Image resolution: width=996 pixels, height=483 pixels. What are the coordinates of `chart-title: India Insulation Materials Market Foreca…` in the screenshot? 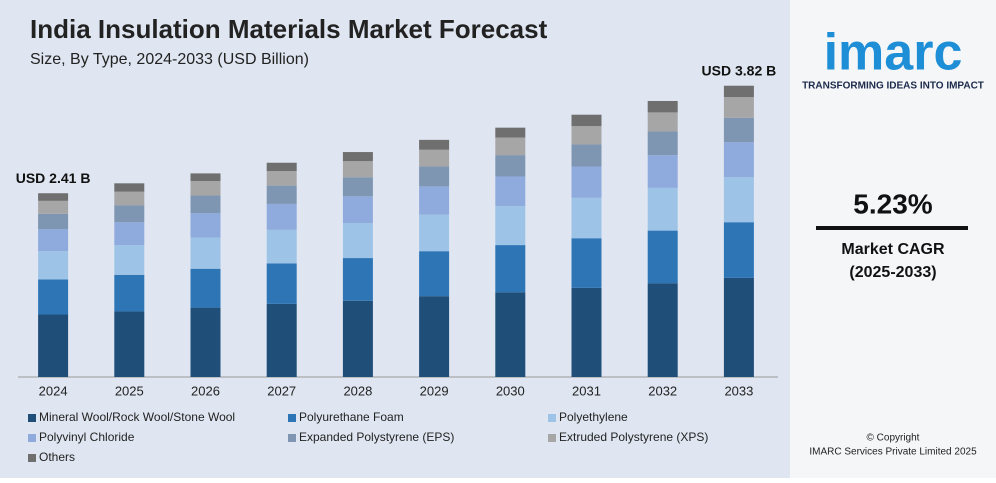 It's located at (289, 29).